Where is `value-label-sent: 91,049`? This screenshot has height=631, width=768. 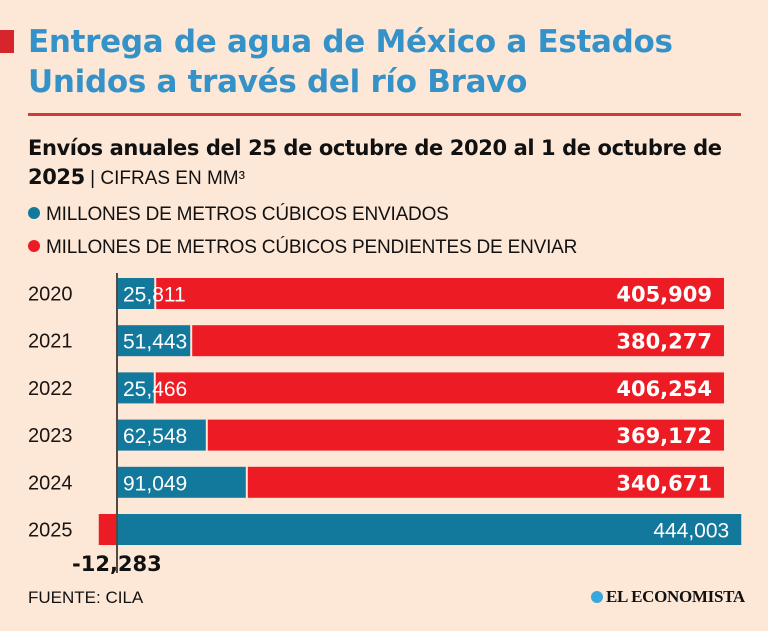
value-label-sent: 91,049 is located at coordinates (155, 483).